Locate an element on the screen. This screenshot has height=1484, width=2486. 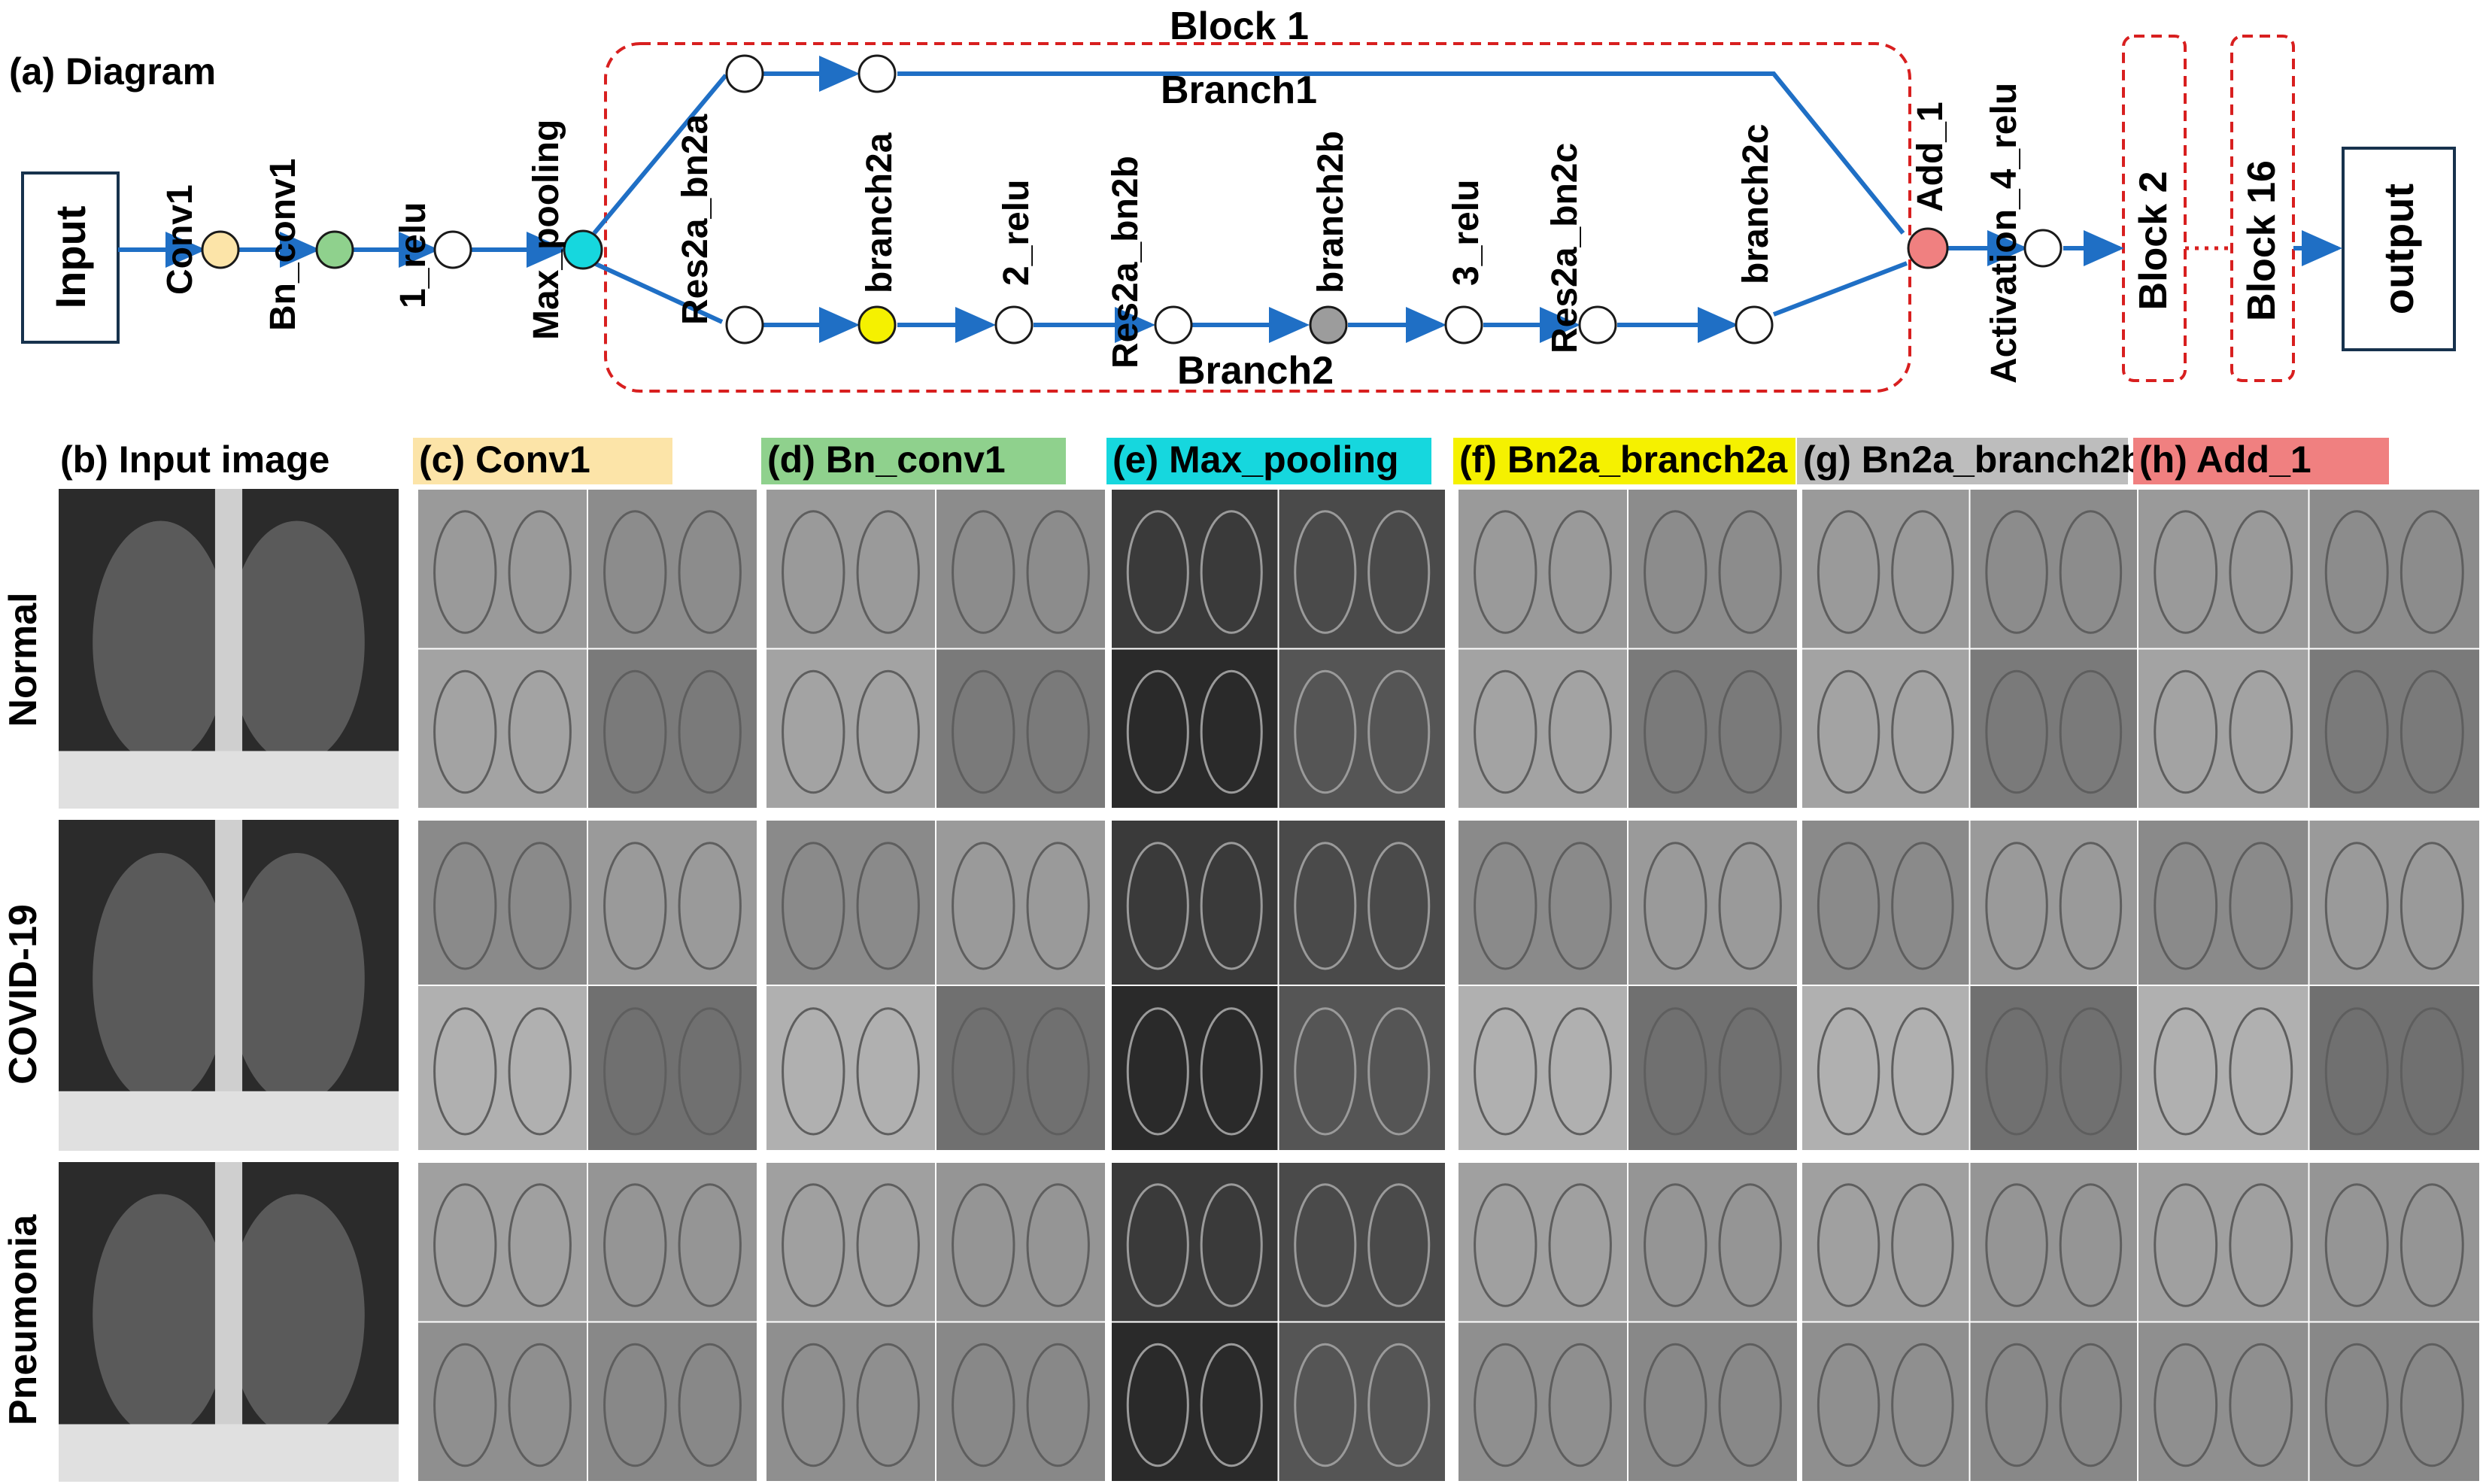
edge-maxpool-branch1 is located at coordinates (660, 154).